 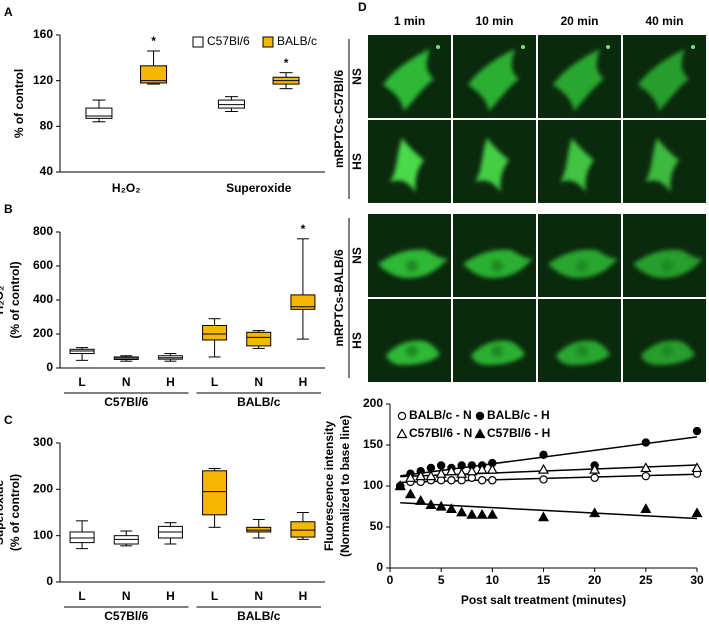 What do you see at coordinates (377, 526) in the screenshot?
I see `y-tick-label: 50` at bounding box center [377, 526].